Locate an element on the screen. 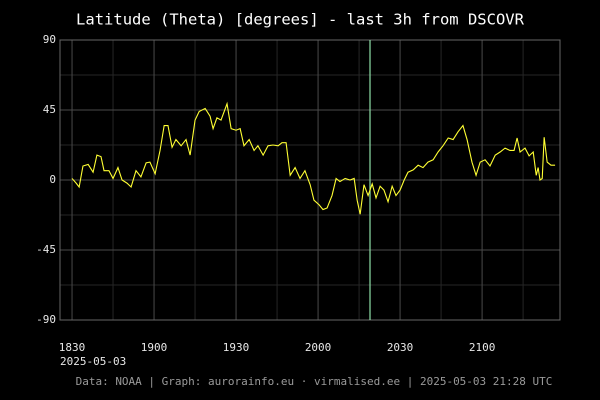  y-tick-label: 45 is located at coordinates (49, 109).